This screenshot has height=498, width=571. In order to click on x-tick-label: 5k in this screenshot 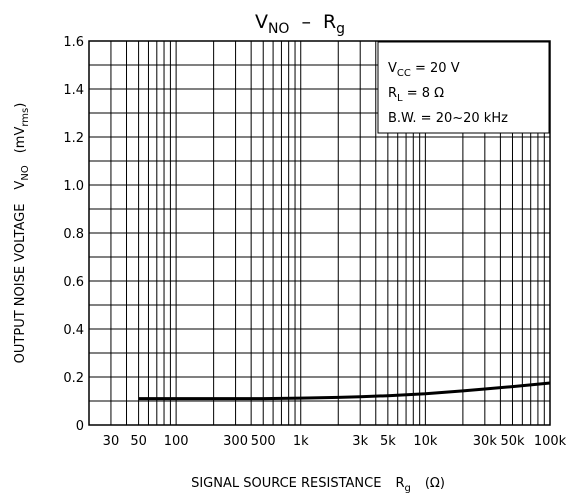, I will do `click(388, 441)`.